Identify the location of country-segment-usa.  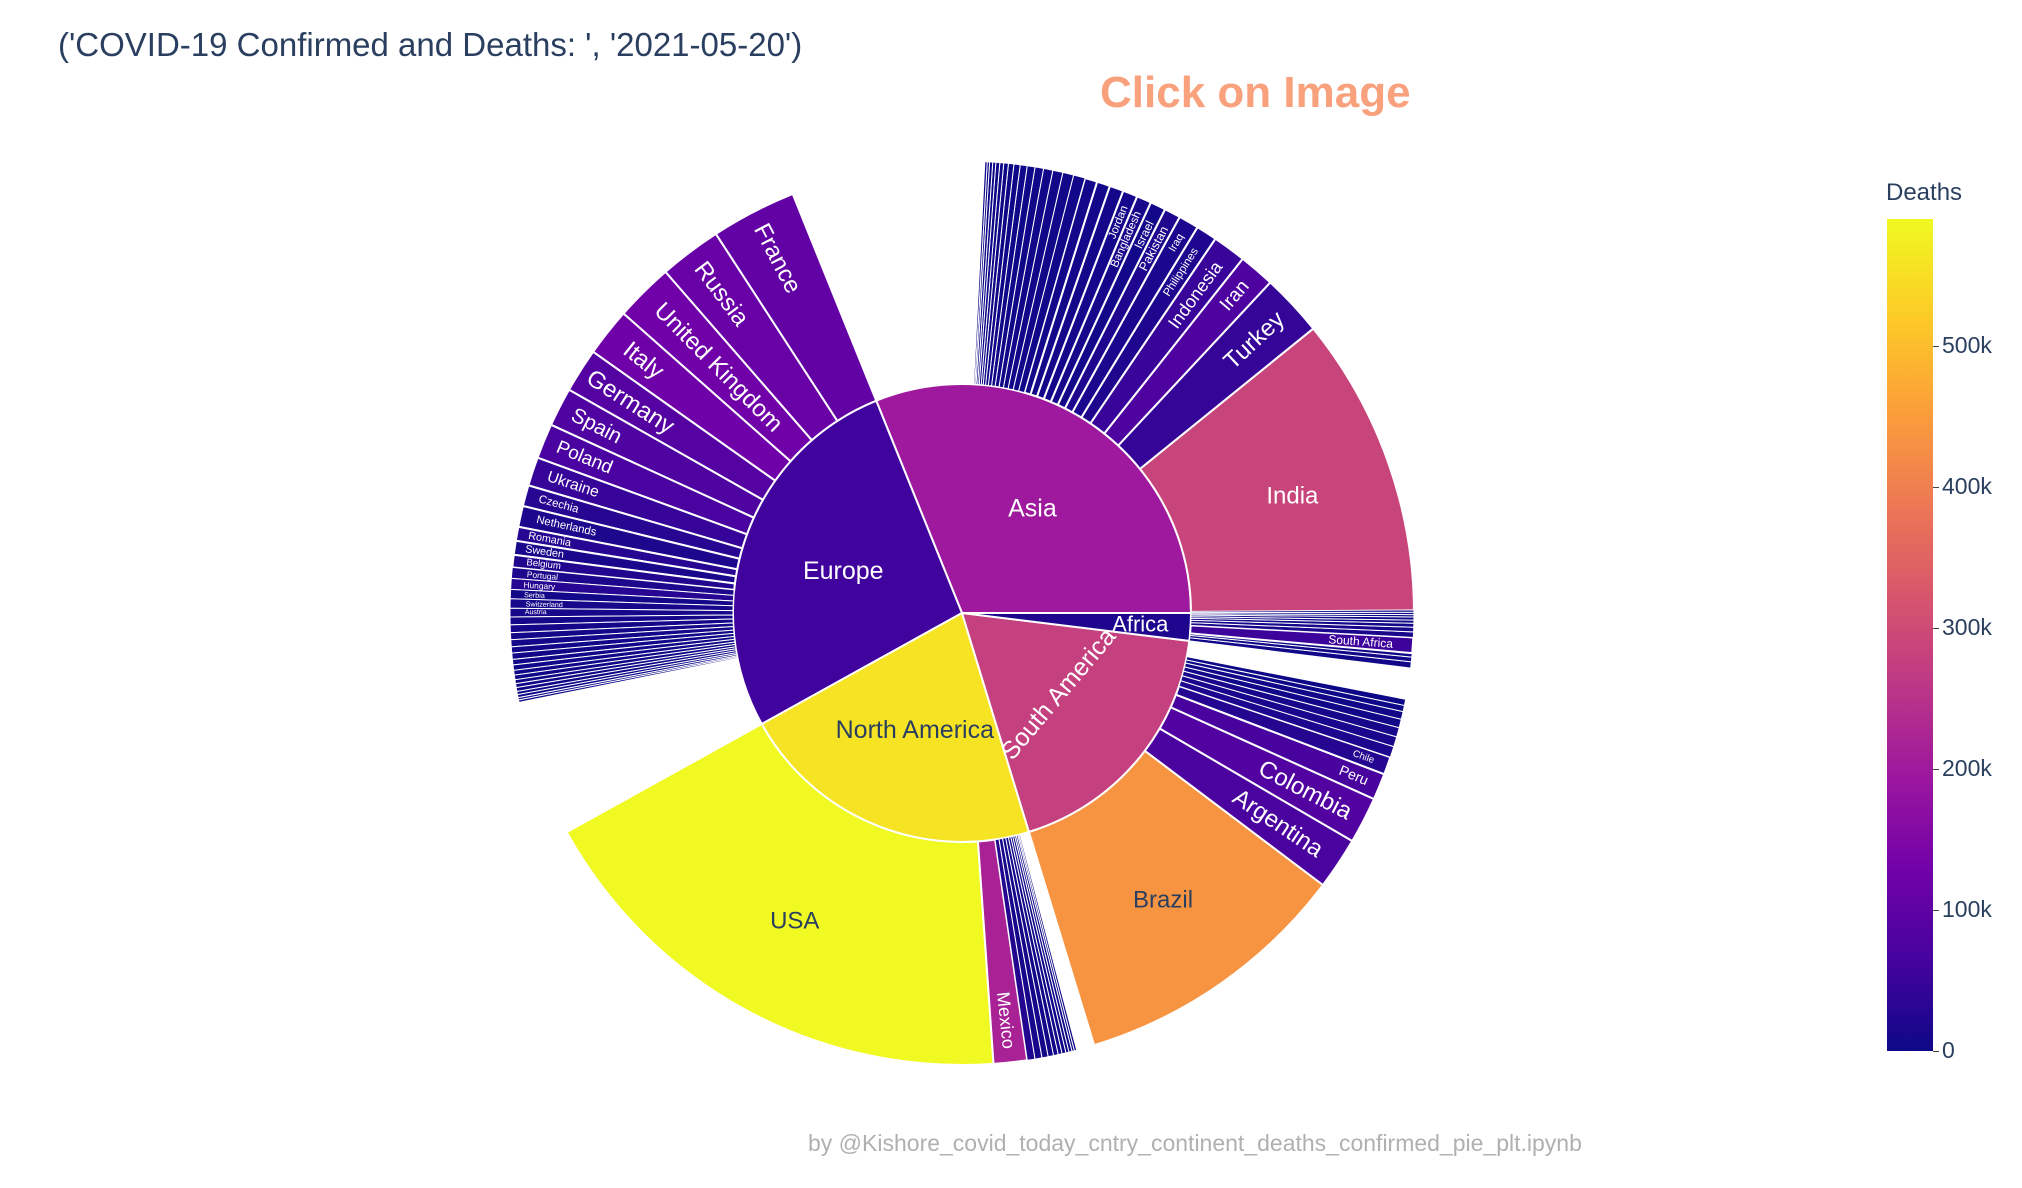
(780, 894).